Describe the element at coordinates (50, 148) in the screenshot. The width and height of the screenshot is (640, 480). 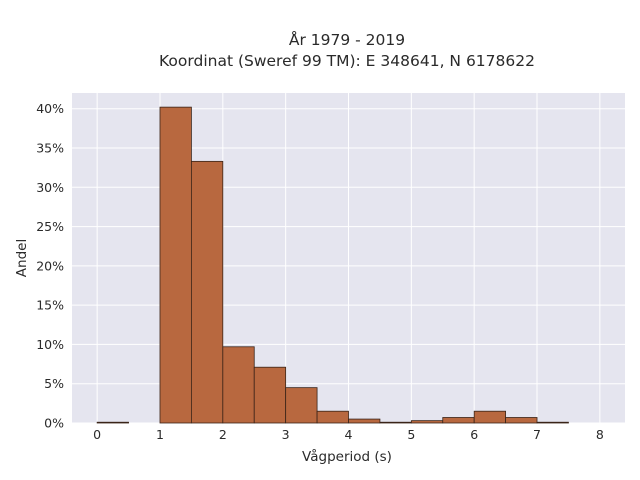
I see `y-tick-label: 35%` at that location.